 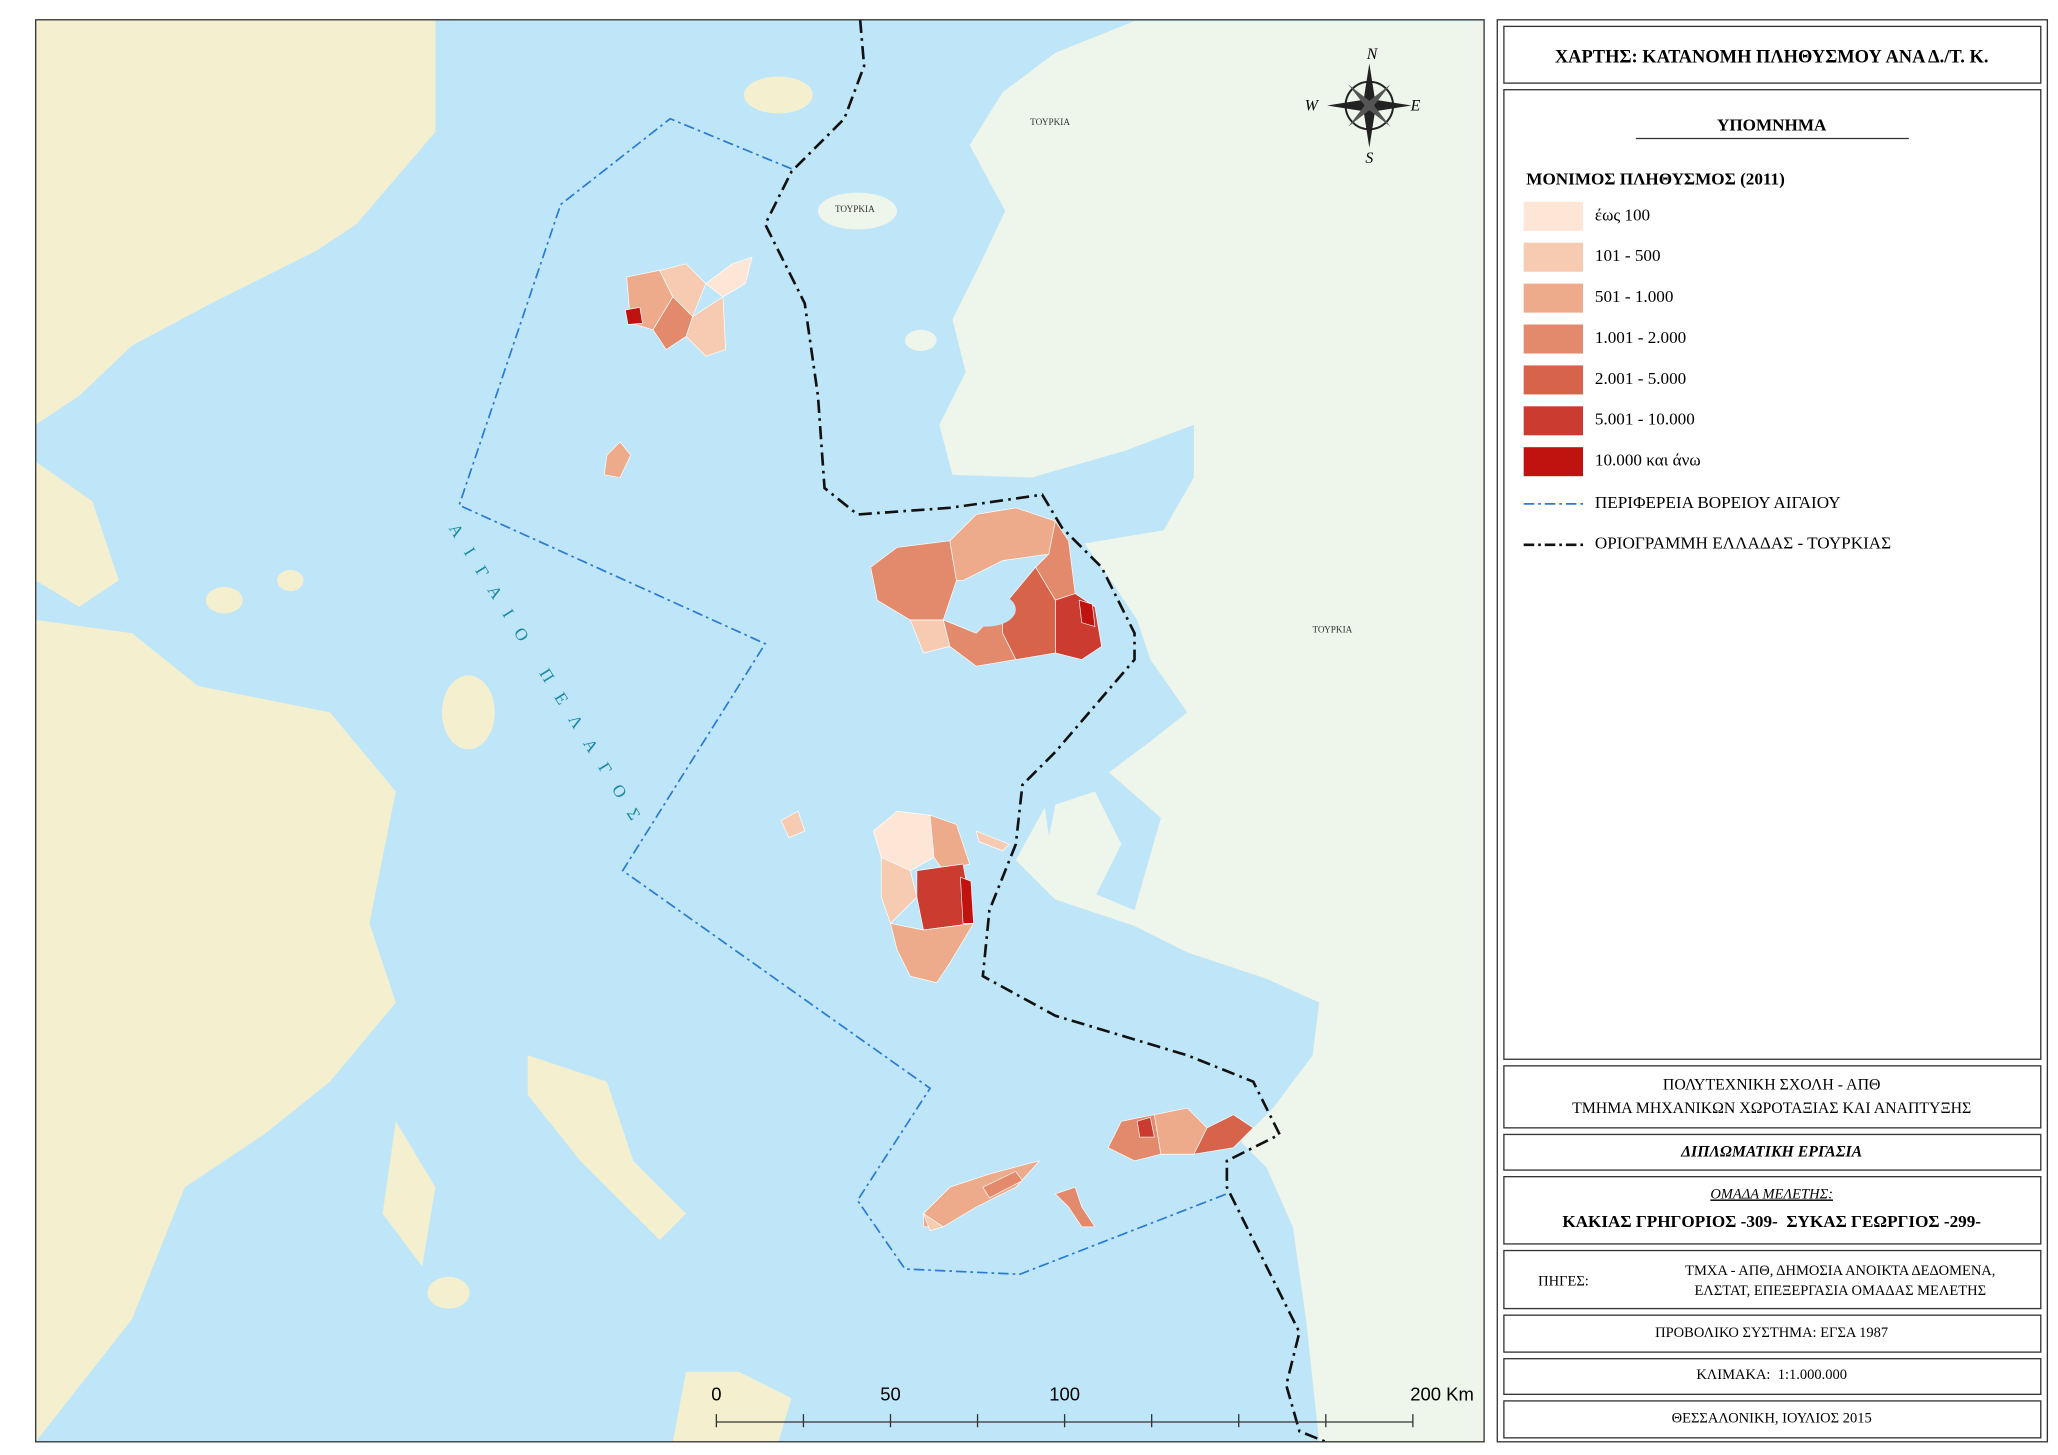 What do you see at coordinates (986, 587) in the screenshot?
I see `island-lesvos` at bounding box center [986, 587].